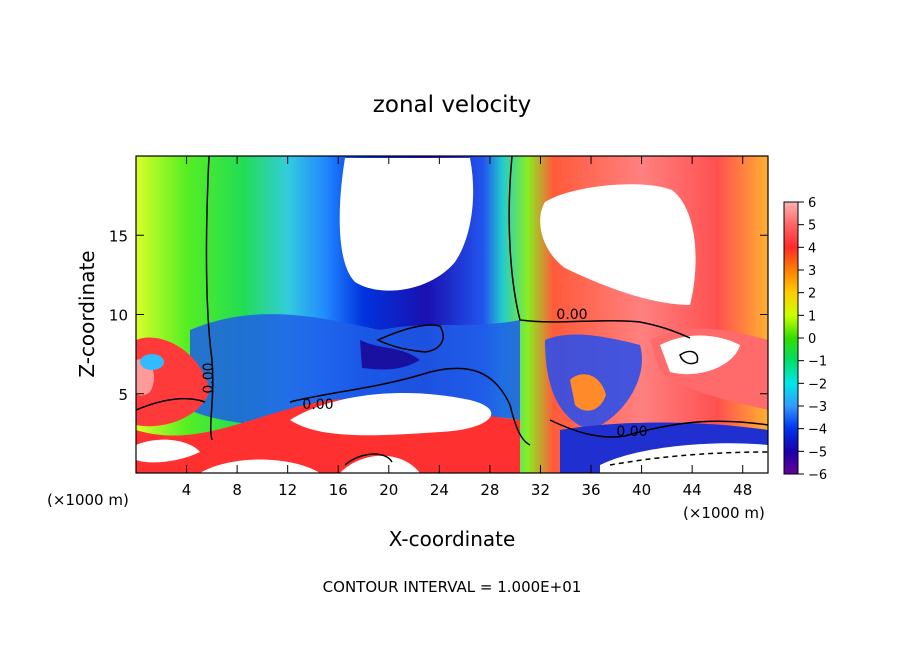 The height and width of the screenshot is (654, 904). Describe the element at coordinates (287, 490) in the screenshot. I see `x-tick-label: 12` at that location.